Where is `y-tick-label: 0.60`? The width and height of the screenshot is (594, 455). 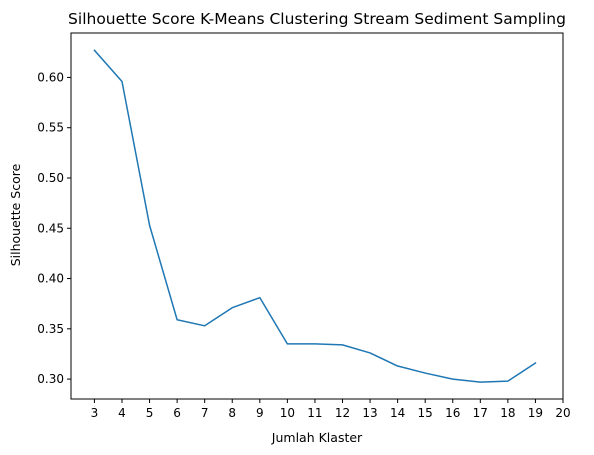 y-tick-label: 0.60 is located at coordinates (50, 77).